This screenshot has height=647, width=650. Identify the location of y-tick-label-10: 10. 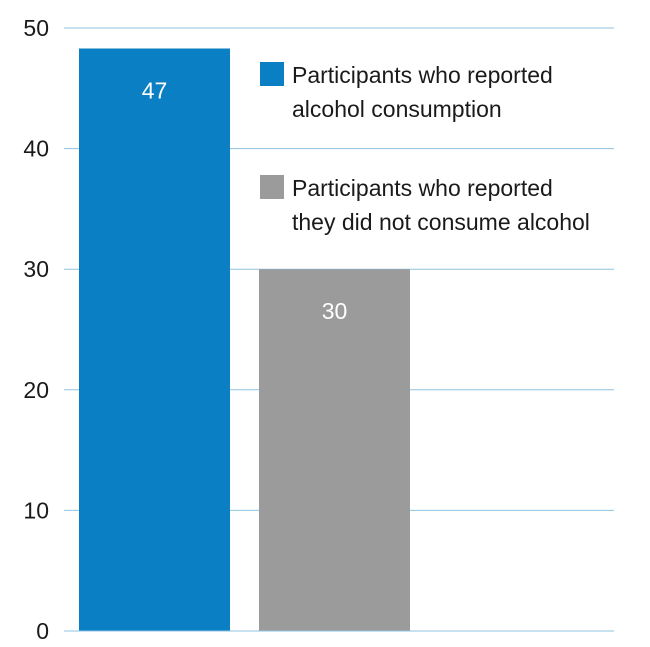
(36, 510).